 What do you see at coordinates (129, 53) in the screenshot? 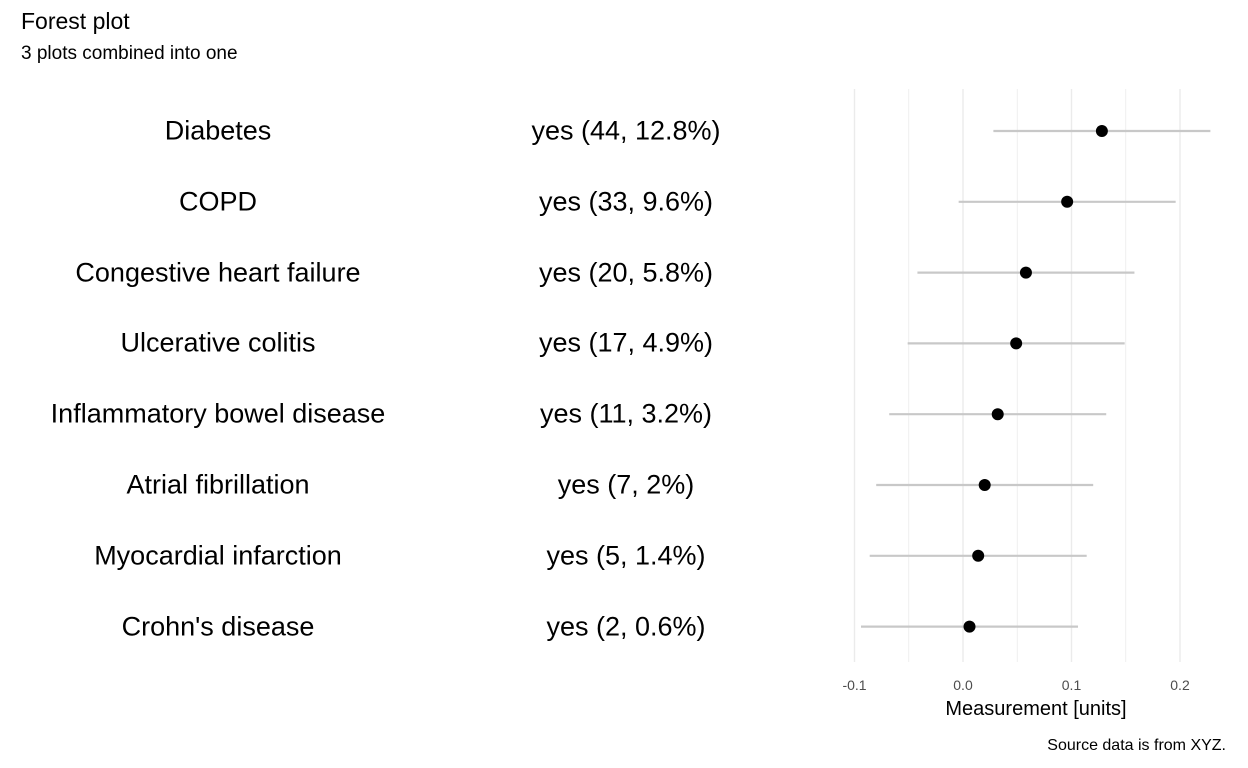
I see `chart-subtitle: 3 plots combined into one` at bounding box center [129, 53].